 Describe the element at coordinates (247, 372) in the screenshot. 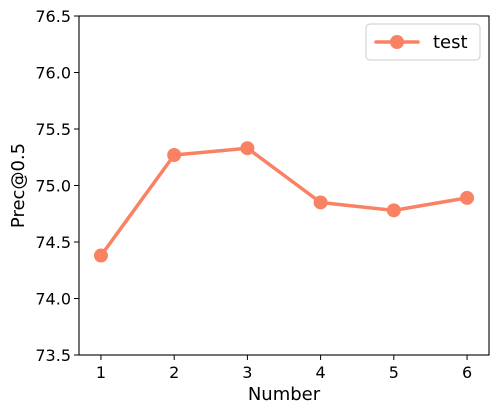

I see `x-tick-label: 3` at that location.